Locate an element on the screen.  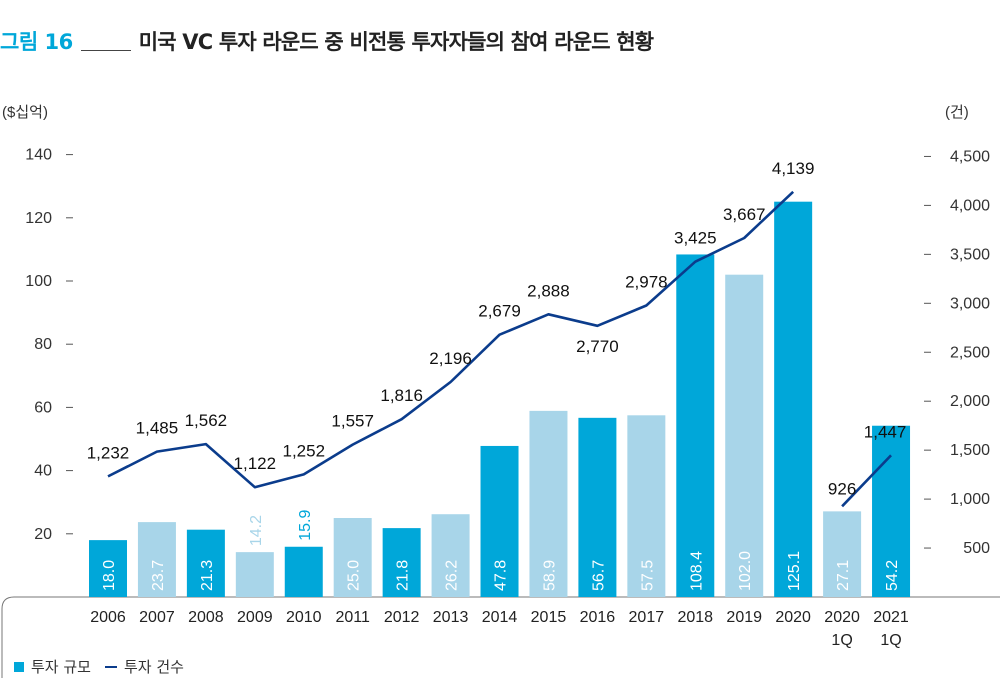
figure-title-bar: 그림 16 미국 VC 투자 라운드 중 비전통 투자자들의 참여 라운드 현황 is located at coordinates (327, 41).